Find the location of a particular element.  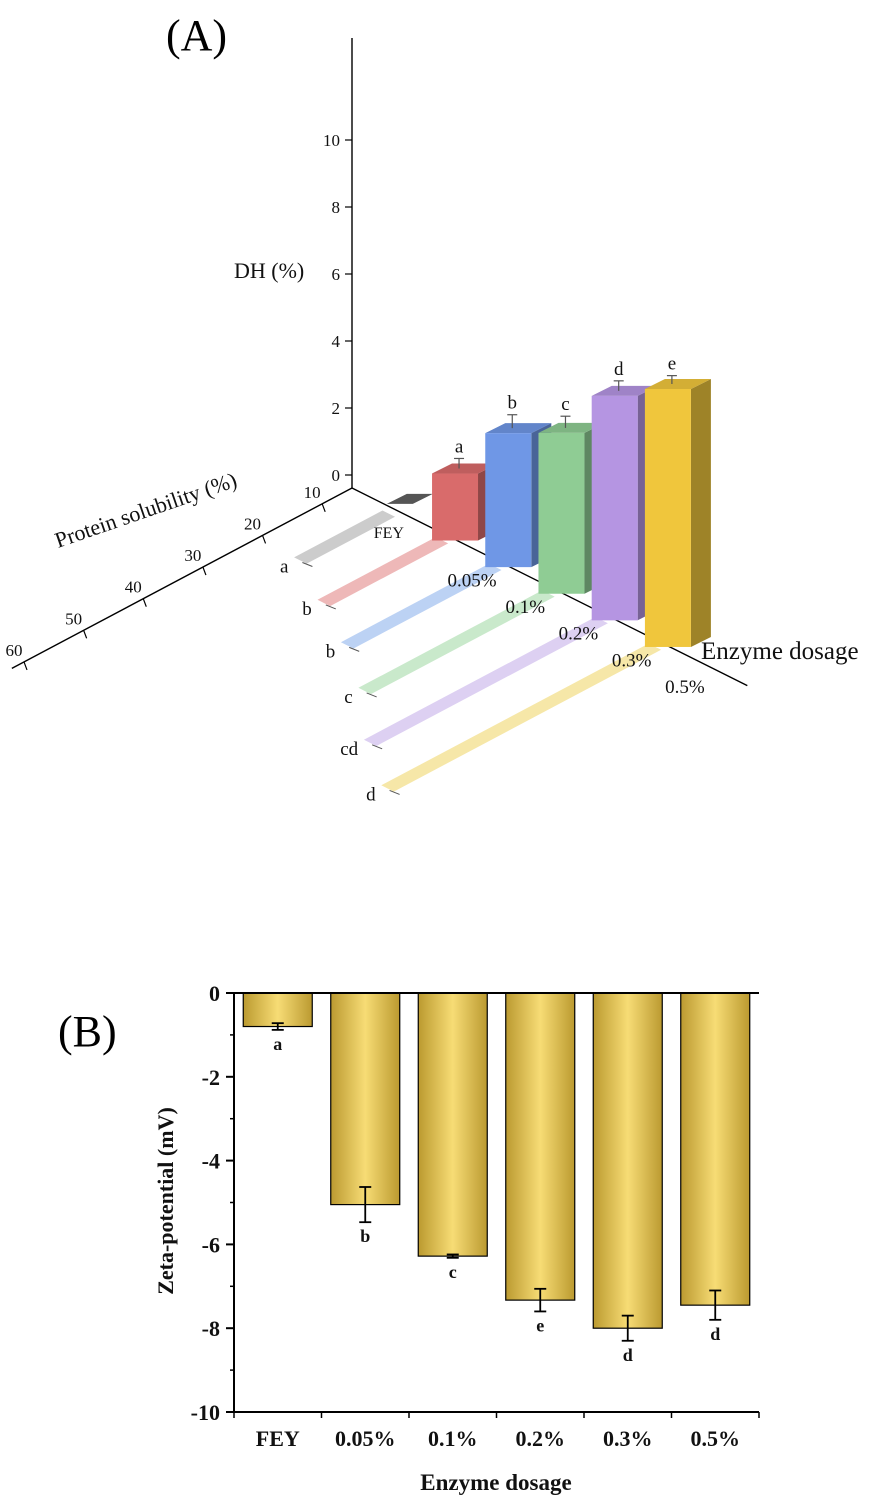

solubility-axis-line is located at coordinates (182, 578).